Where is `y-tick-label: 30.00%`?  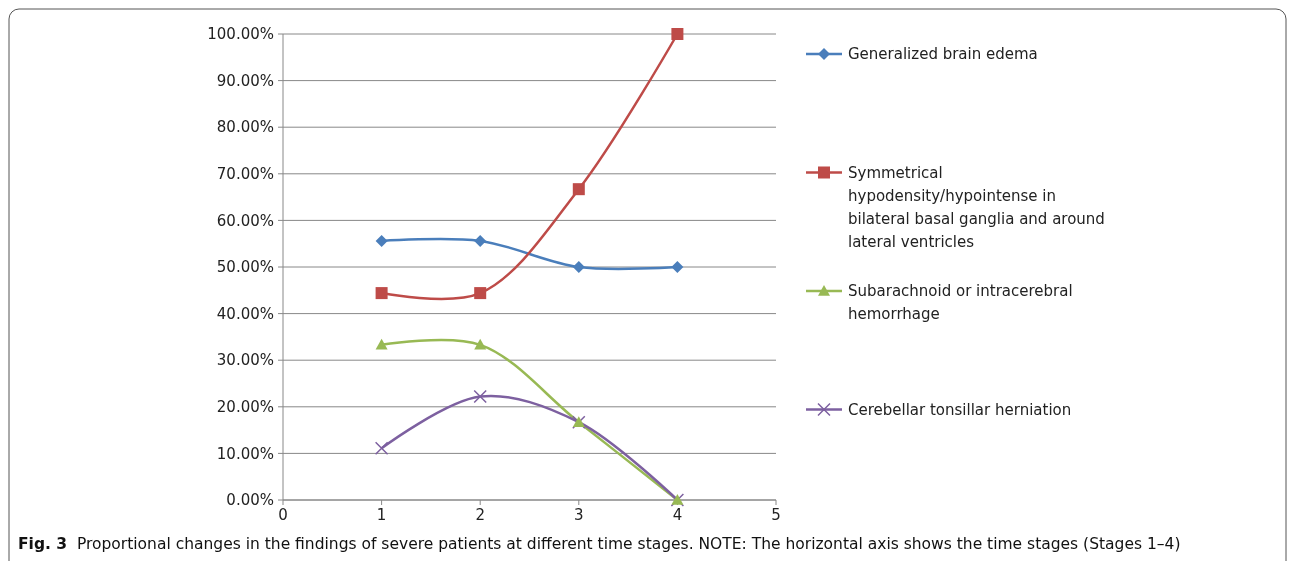
y-tick-label: 30.00% is located at coordinates (245, 360).